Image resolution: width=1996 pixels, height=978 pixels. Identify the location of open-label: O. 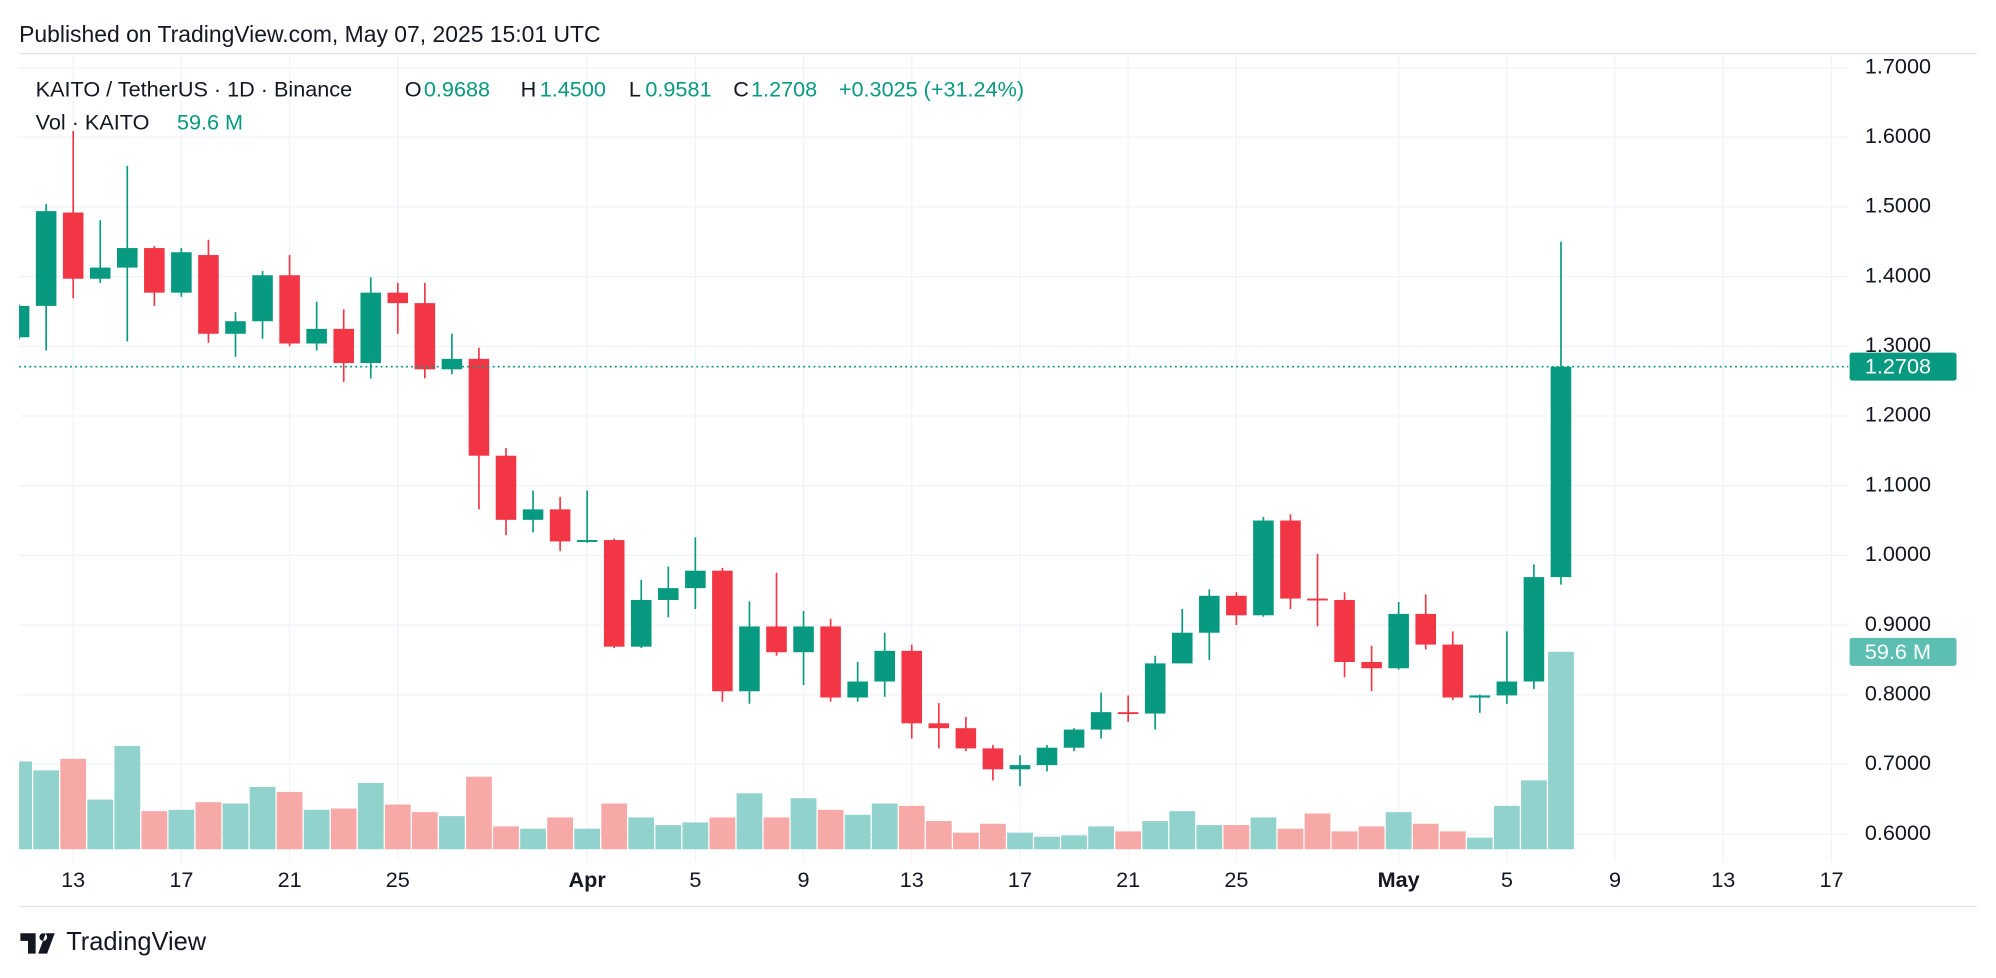
(413, 88).